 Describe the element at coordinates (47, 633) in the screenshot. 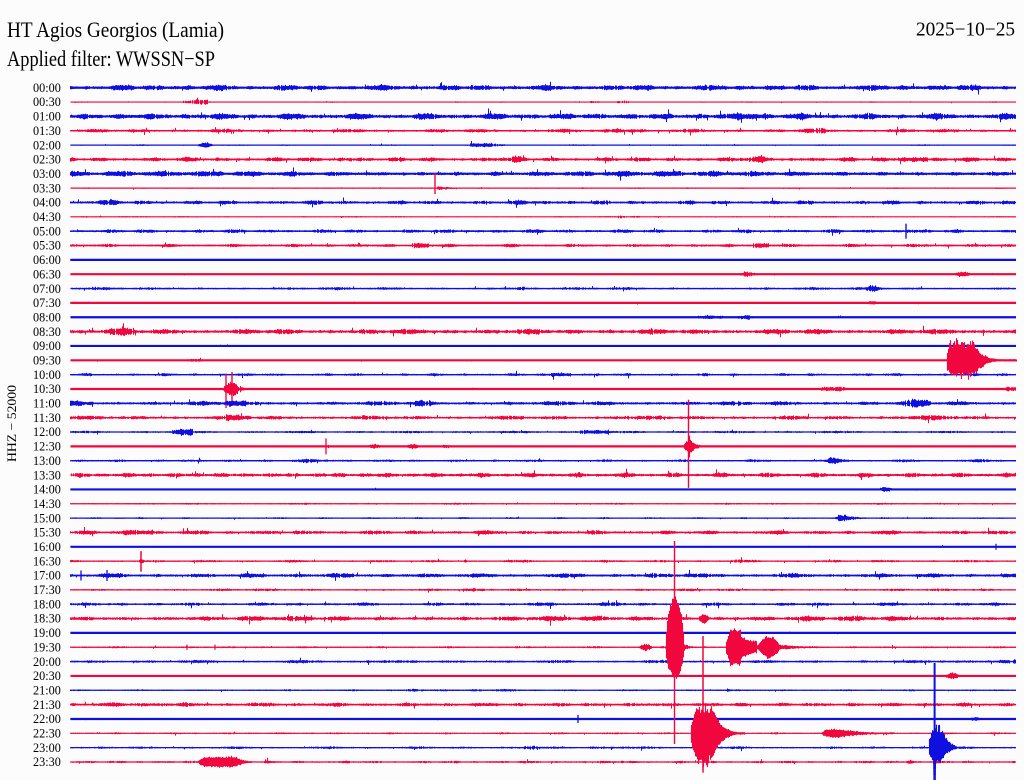

I see `svg-text: 19:00` at that location.